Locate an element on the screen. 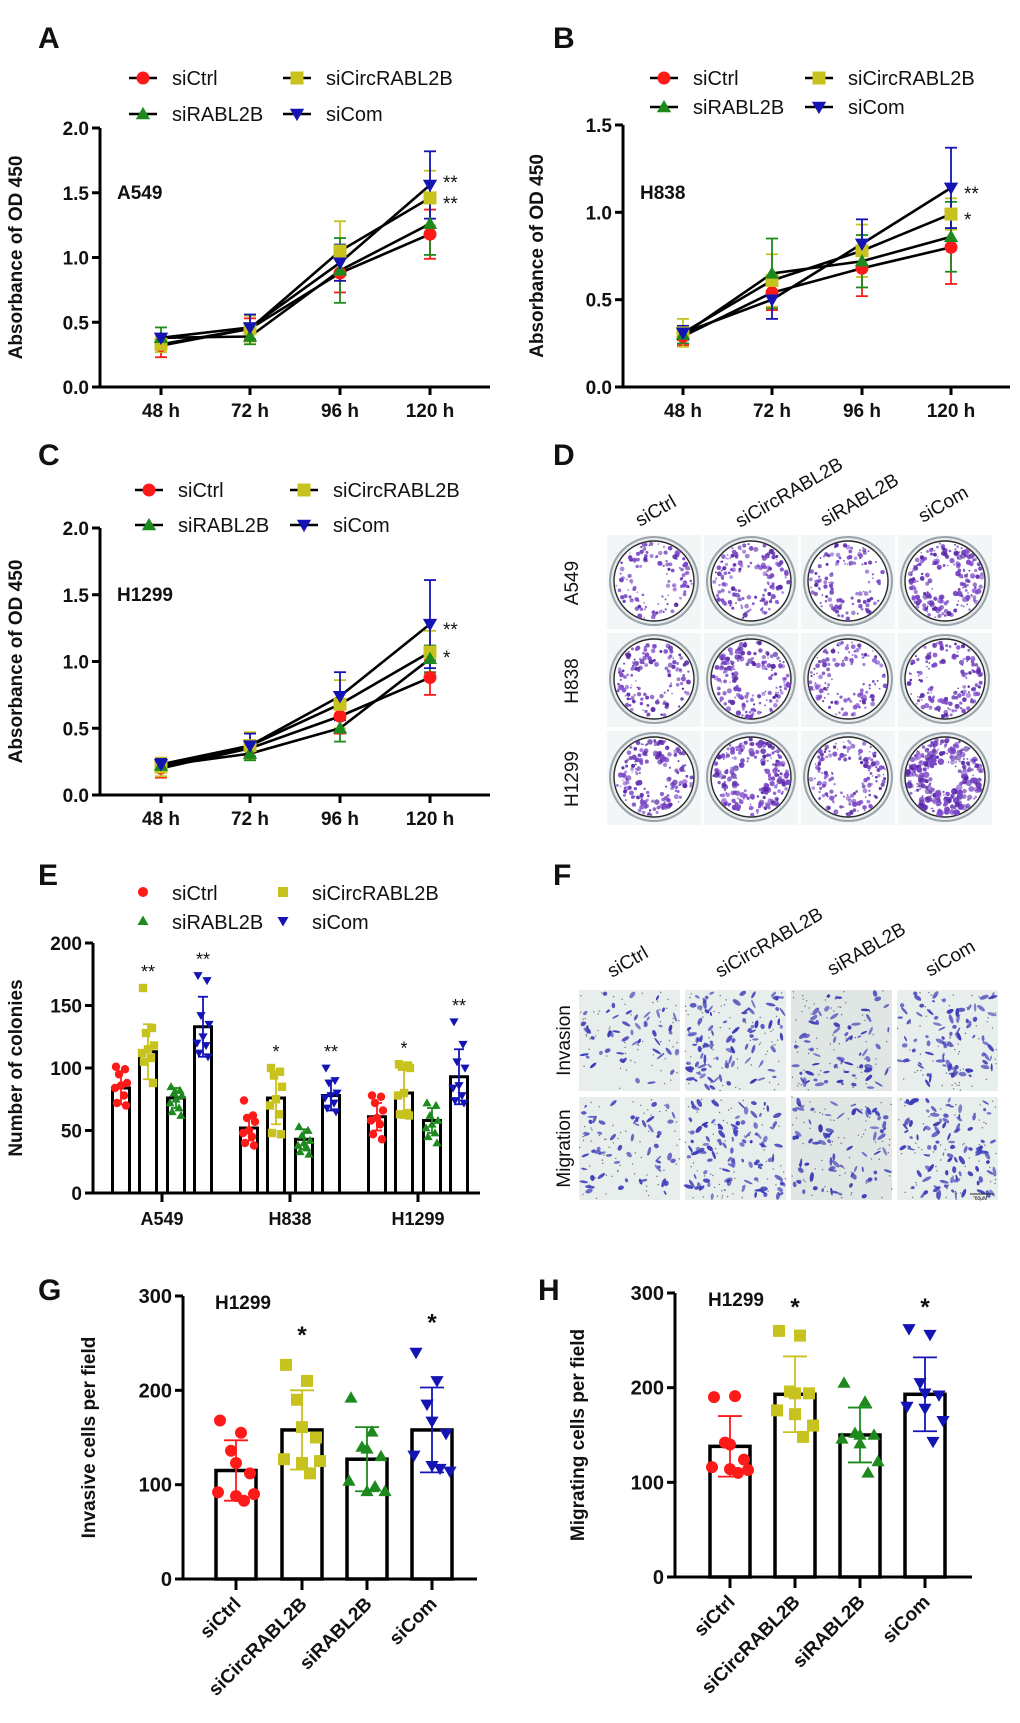  significance-marker: ** is located at coordinates (148, 972).